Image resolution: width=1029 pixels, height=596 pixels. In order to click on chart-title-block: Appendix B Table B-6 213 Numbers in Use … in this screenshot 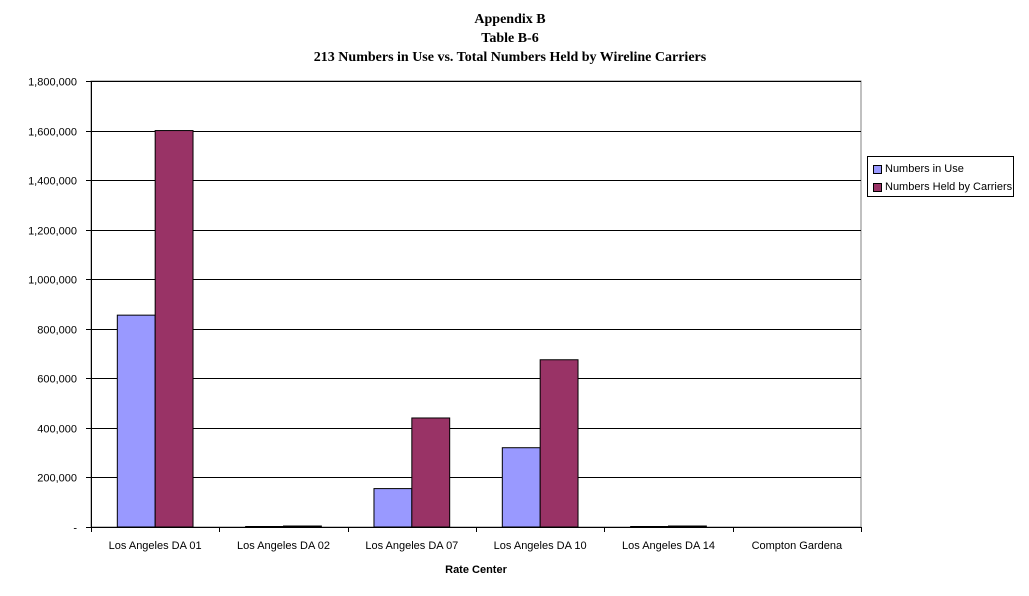, I will do `click(510, 38)`.